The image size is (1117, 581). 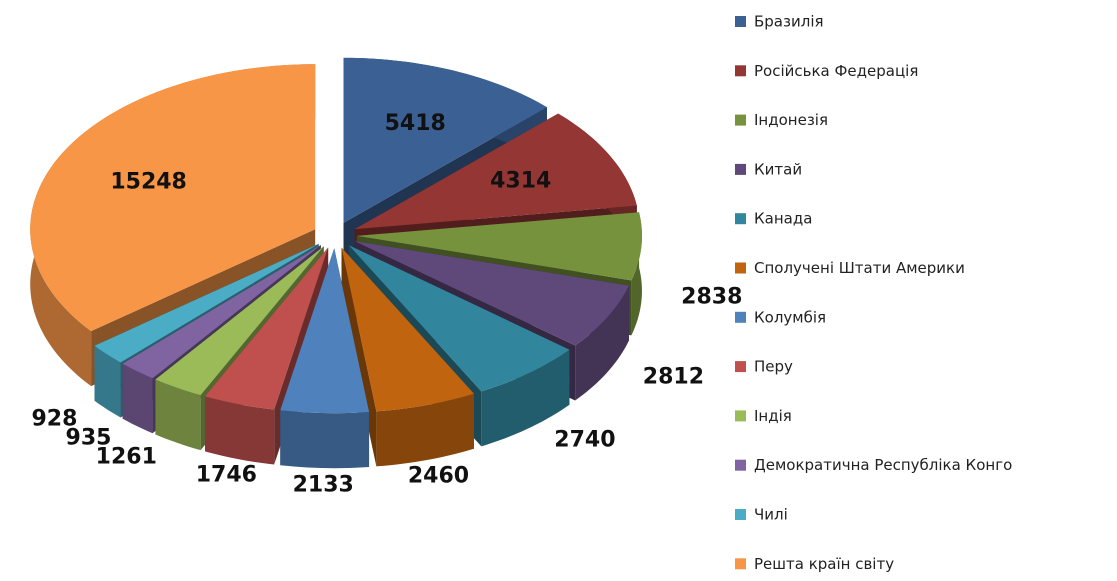 What do you see at coordinates (773, 416) in the screenshot?
I see `legend-label: Індія` at bounding box center [773, 416].